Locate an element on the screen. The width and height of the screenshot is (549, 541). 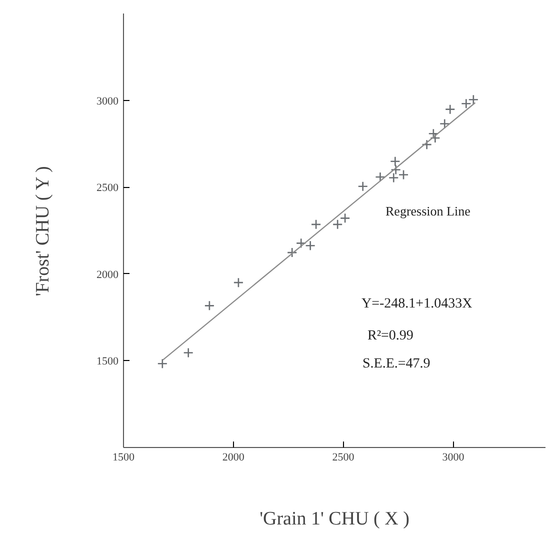
annotation: Y=-248.1+1.0433X is located at coordinates (417, 304).